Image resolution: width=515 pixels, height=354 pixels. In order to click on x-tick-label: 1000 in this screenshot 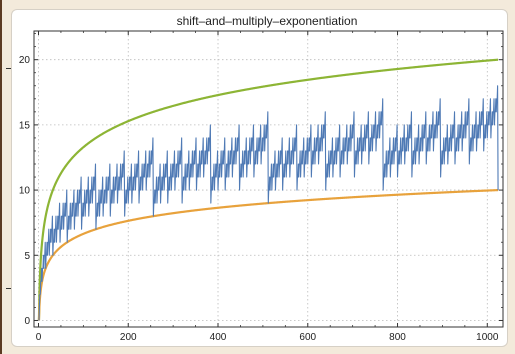, I will do `click(487, 337)`.